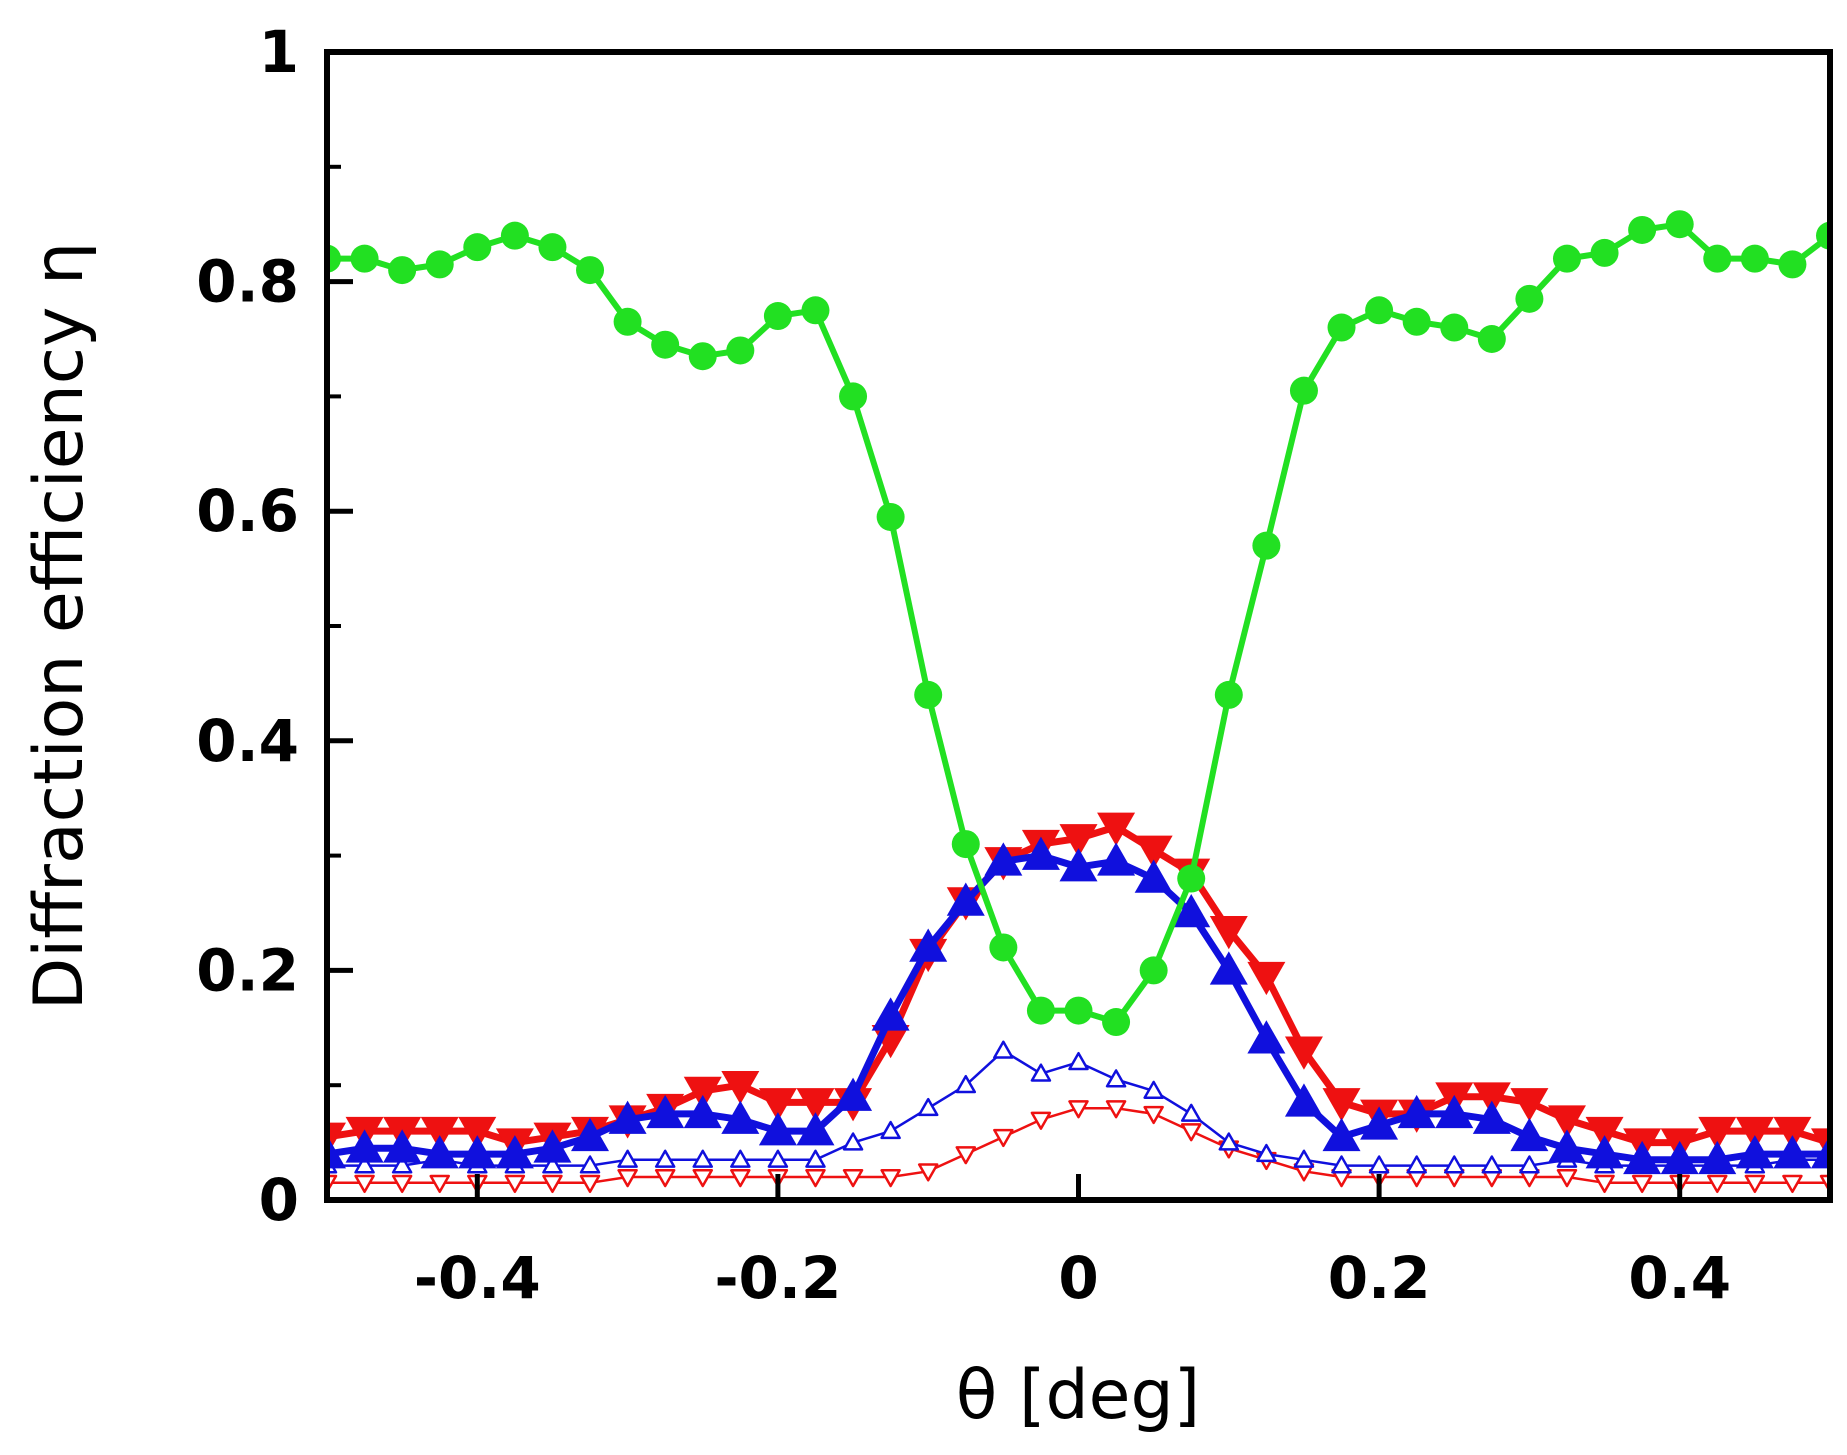 This screenshot has height=1455, width=1847. I want to click on x-tick-label: -0.2, so click(777, 1278).